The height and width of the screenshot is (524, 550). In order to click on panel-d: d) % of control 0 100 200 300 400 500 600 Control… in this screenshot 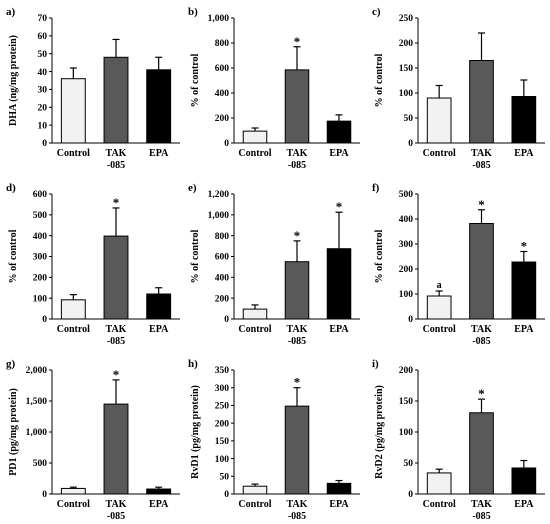, I will do `click(93, 264)`.